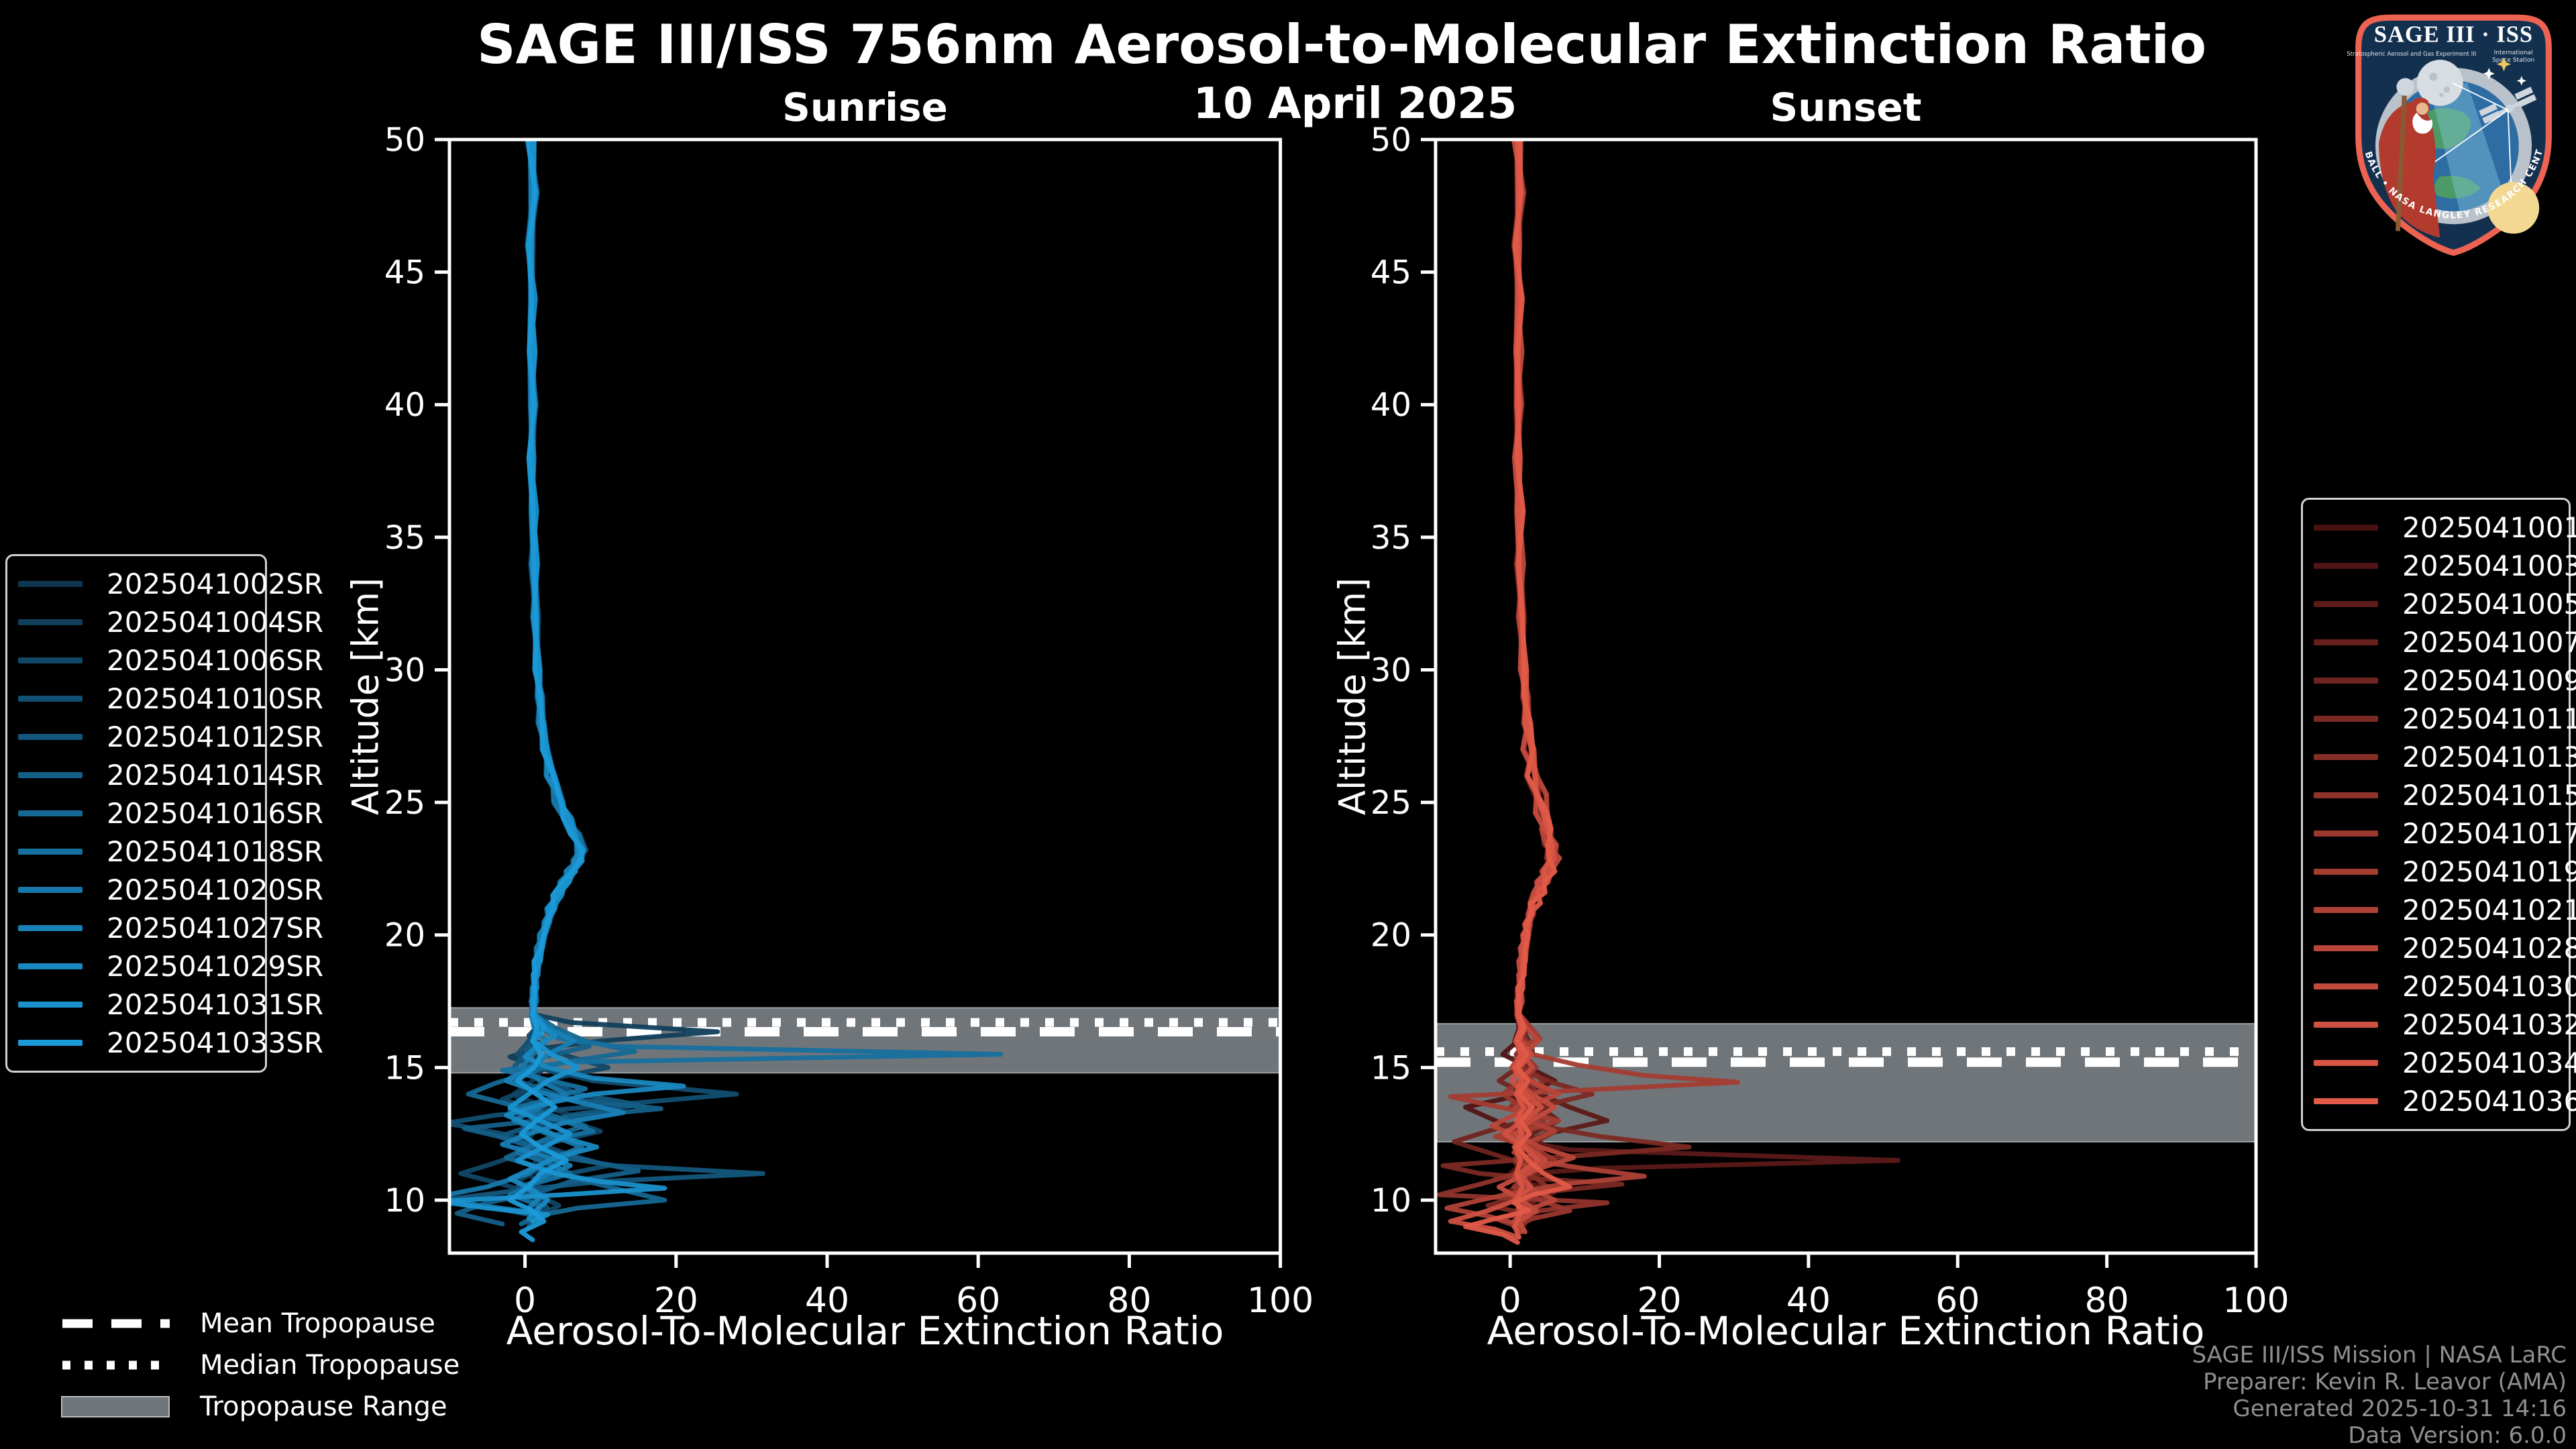 This screenshot has height=1449, width=2576. I want to click on legend-item: 2025041012SR, so click(170, 737).